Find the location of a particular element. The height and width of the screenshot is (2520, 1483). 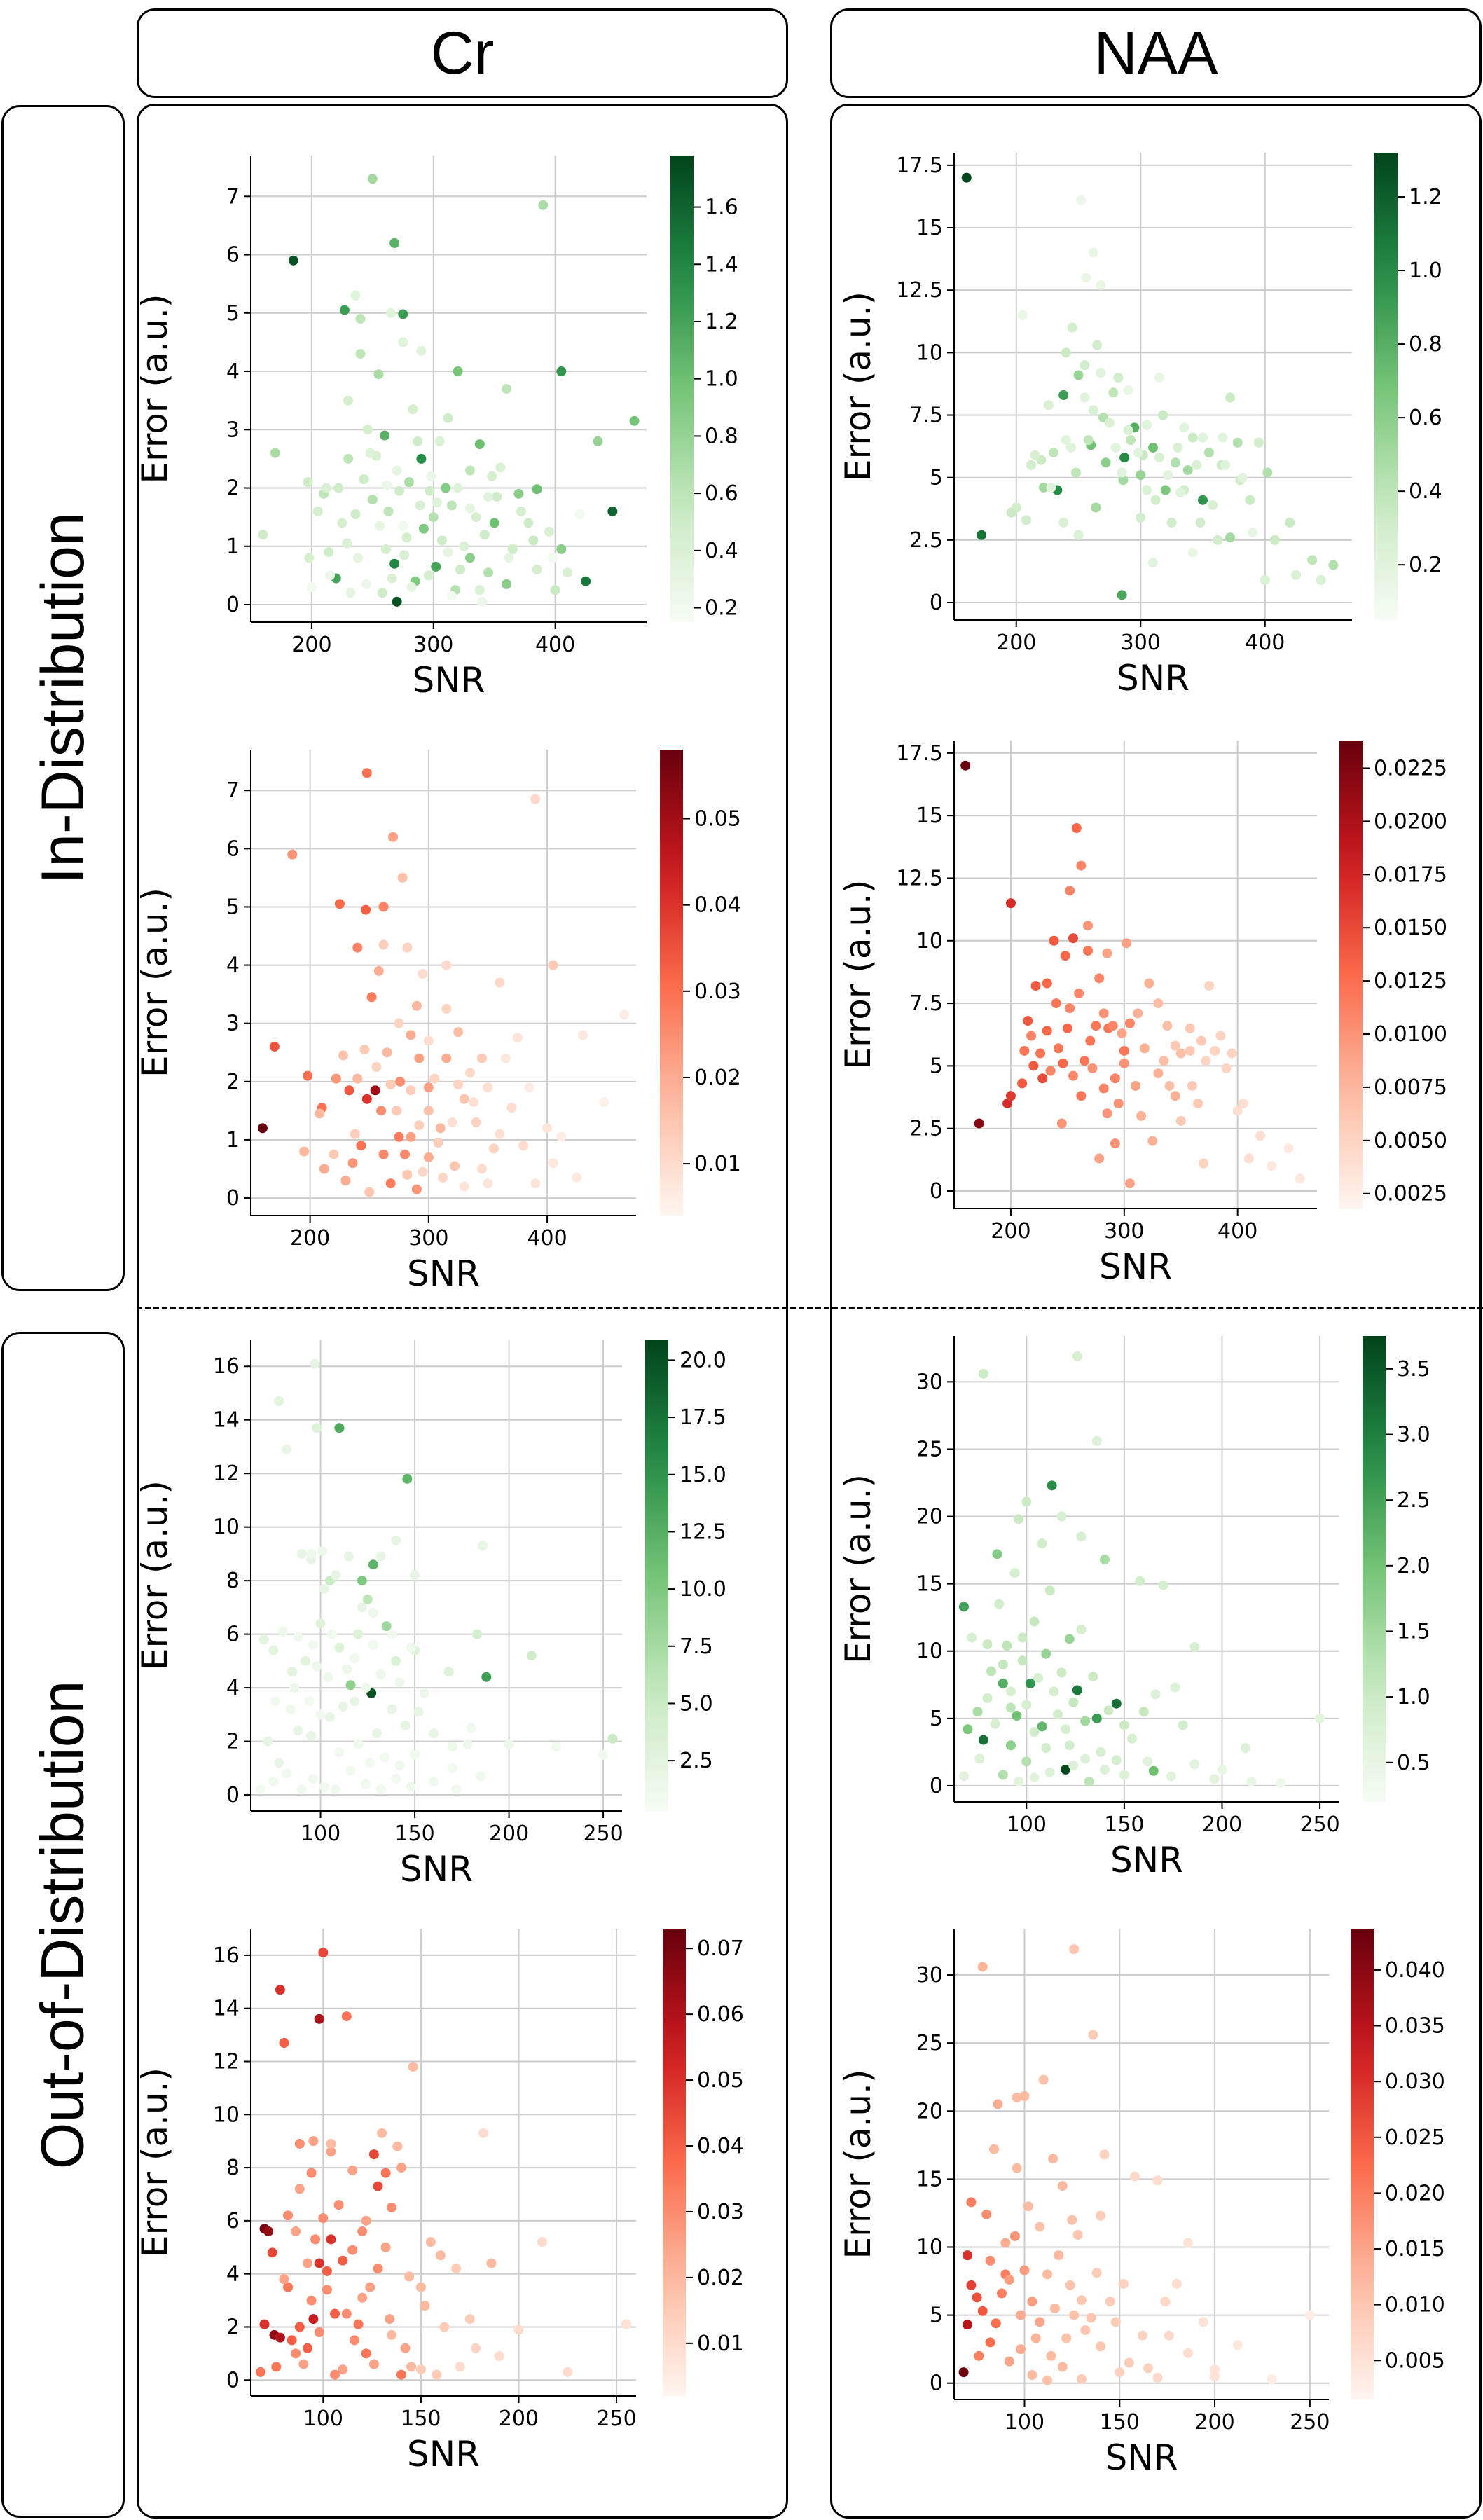

chart-naa-id-red-y-tick-label: 12.5 is located at coordinates (919, 878).